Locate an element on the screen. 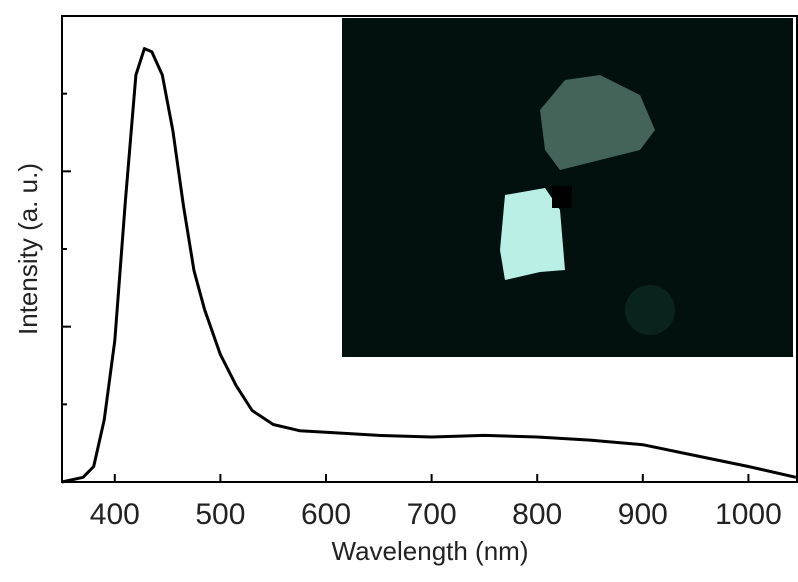 Image resolution: width=798 pixels, height=582 pixels. crystal-bright is located at coordinates (532, 234).